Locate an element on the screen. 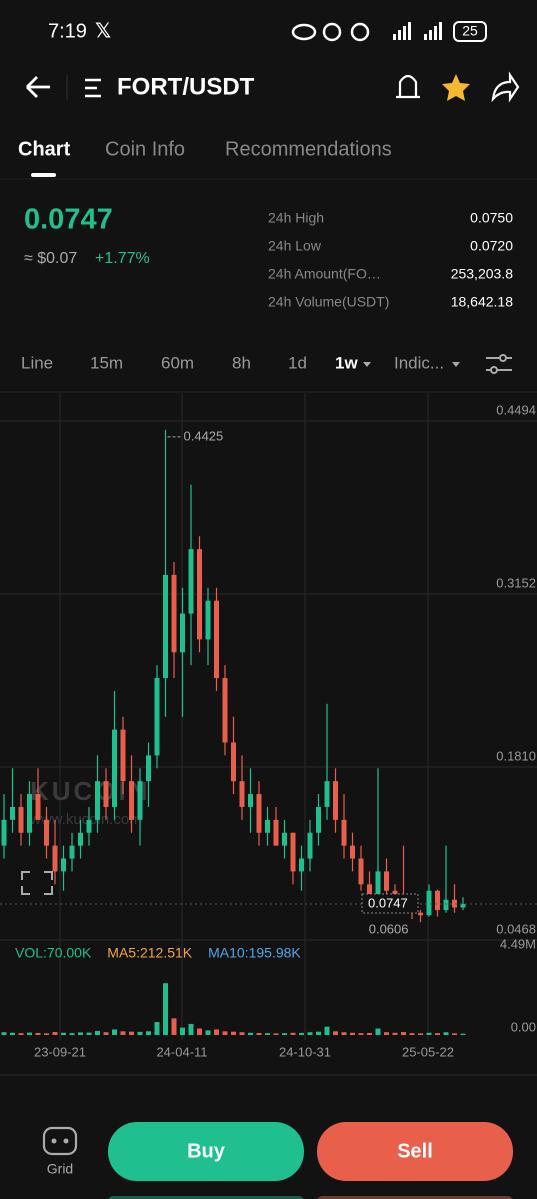  grid-label: Grid is located at coordinates (60, 1169).